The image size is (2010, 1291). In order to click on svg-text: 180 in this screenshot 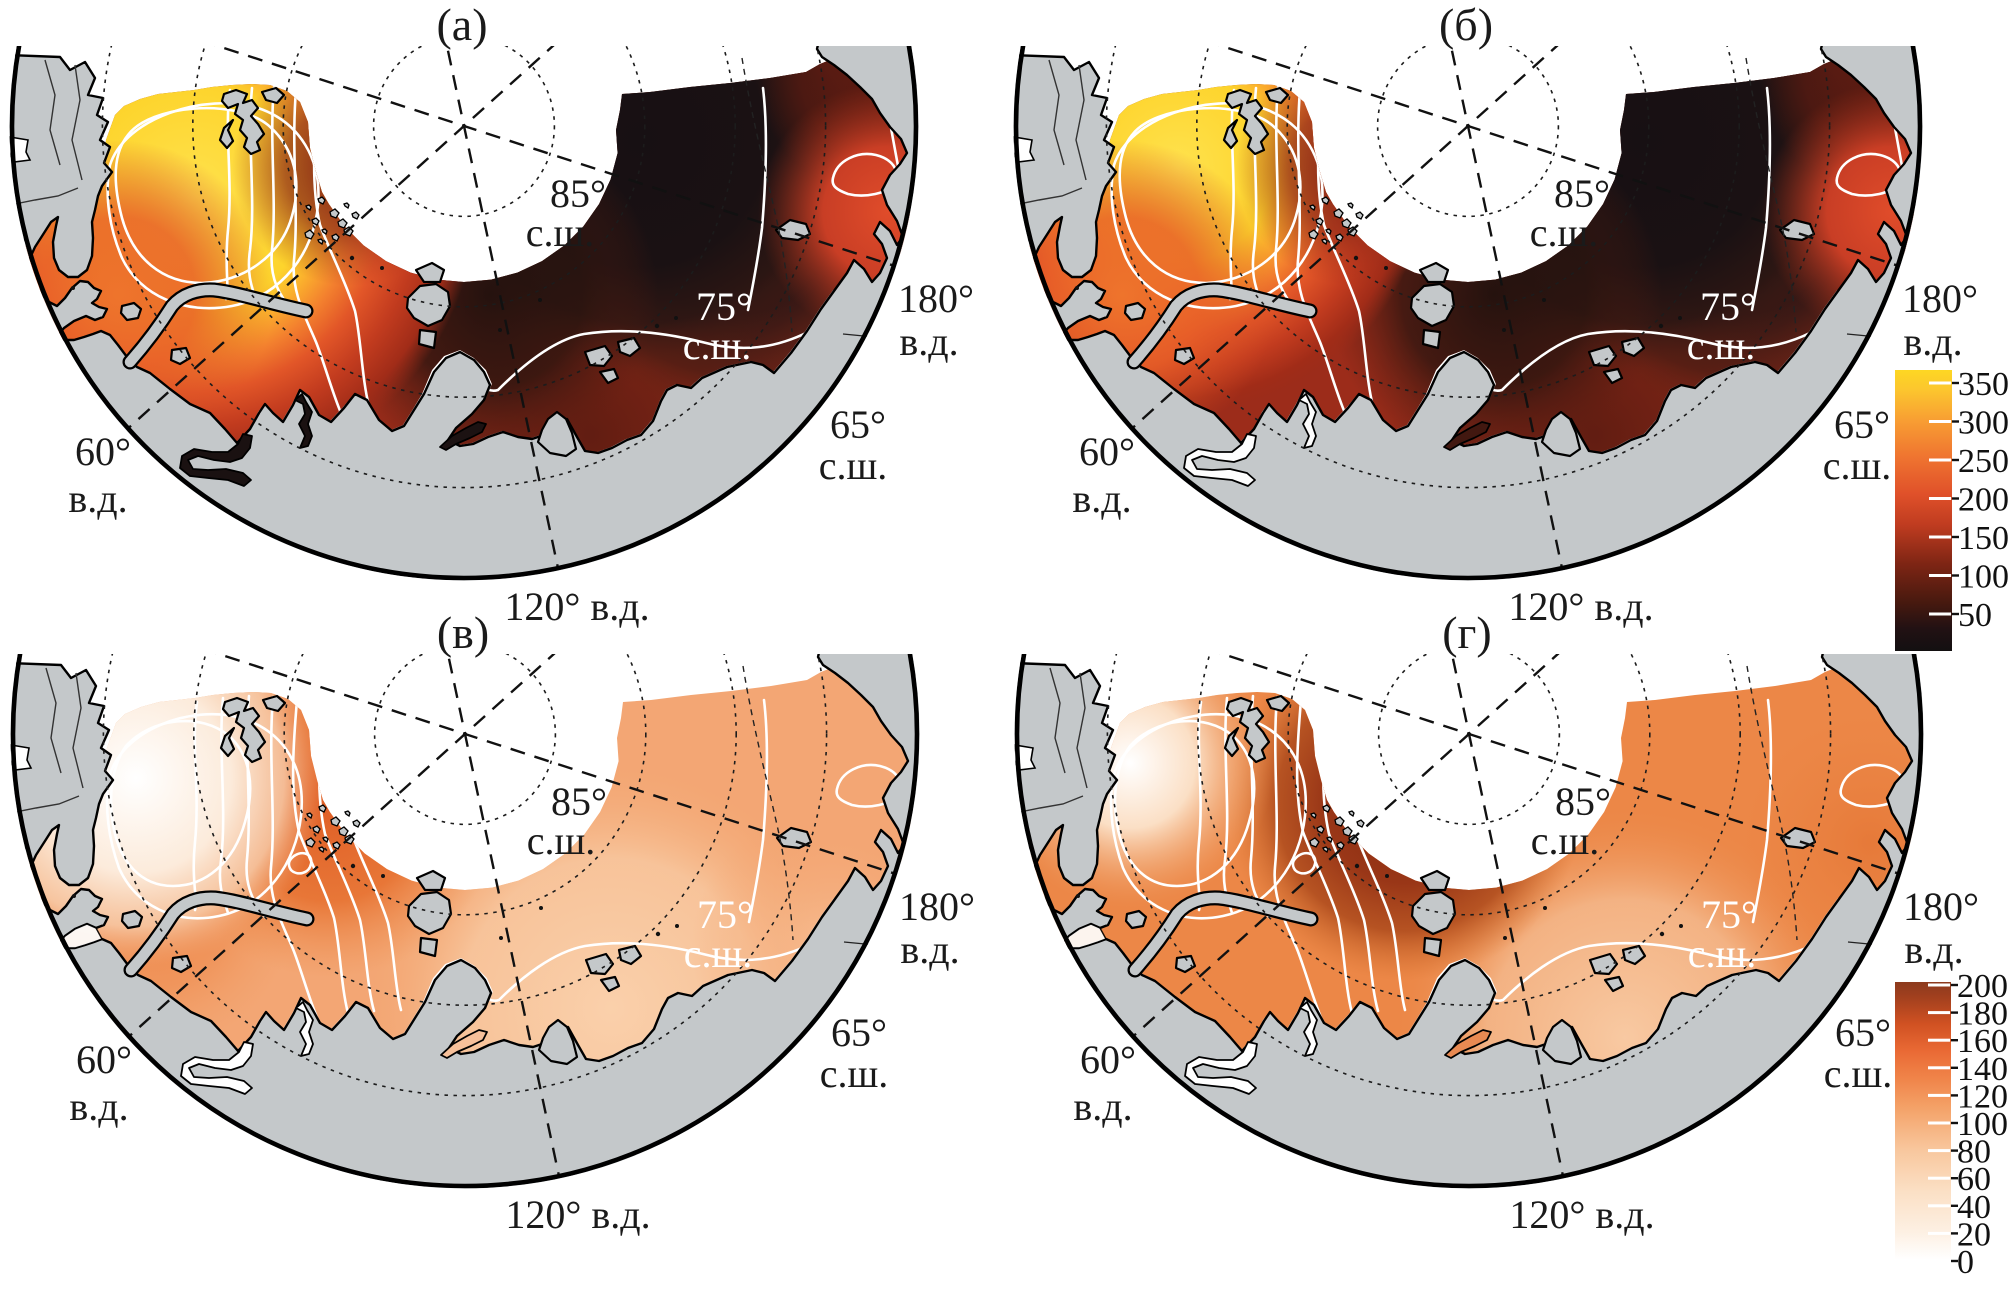, I will do `click(1982, 1014)`.